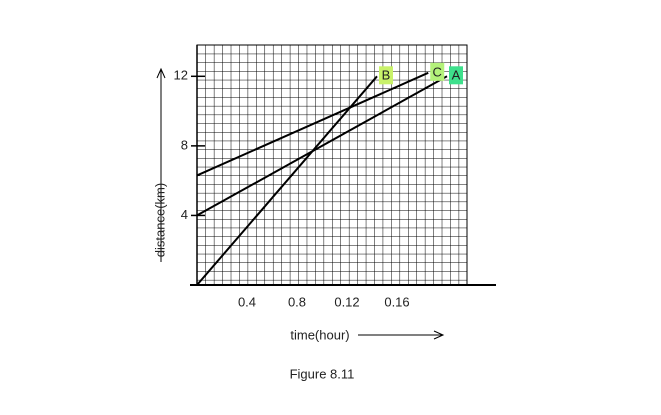  What do you see at coordinates (297, 301) in the screenshot?
I see `x-tick-label: 0.8` at bounding box center [297, 301].